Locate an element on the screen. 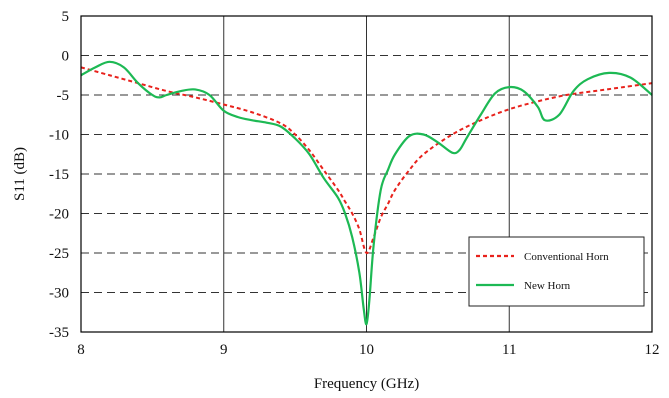 This screenshot has width=669, height=398. x-axis-title: Frequency (GHz) is located at coordinates (366, 384).